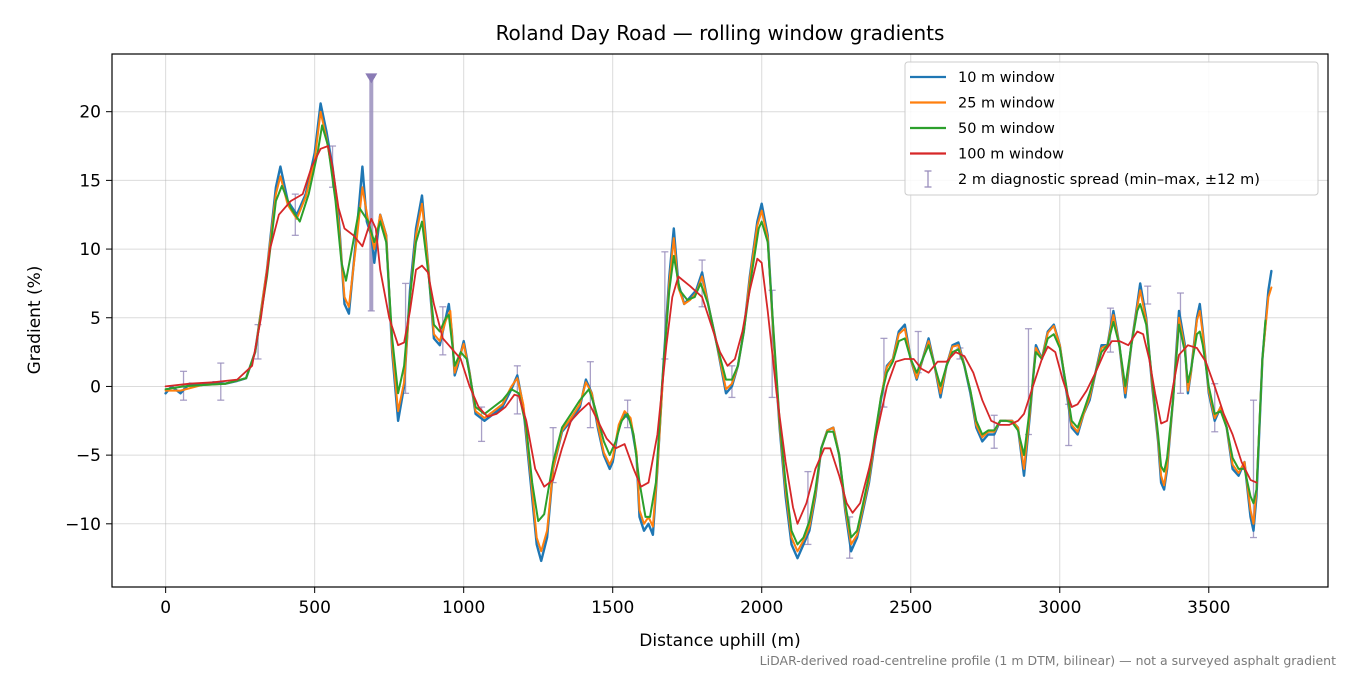  What do you see at coordinates (695, 602) in the screenshot?
I see `x-axis-ticks: 0 500 1000 1500 2000 2500 3000 3500` at bounding box center [695, 602].